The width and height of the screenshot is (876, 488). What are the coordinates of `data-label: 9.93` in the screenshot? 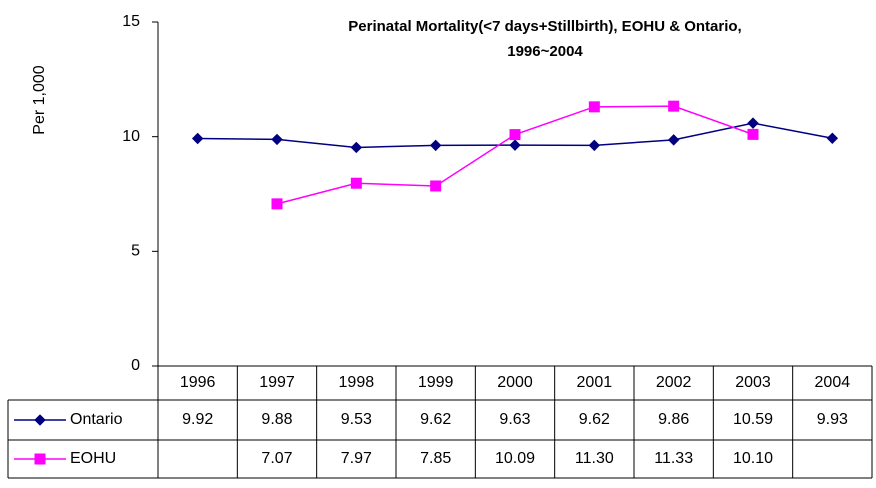 It's located at (832, 419).